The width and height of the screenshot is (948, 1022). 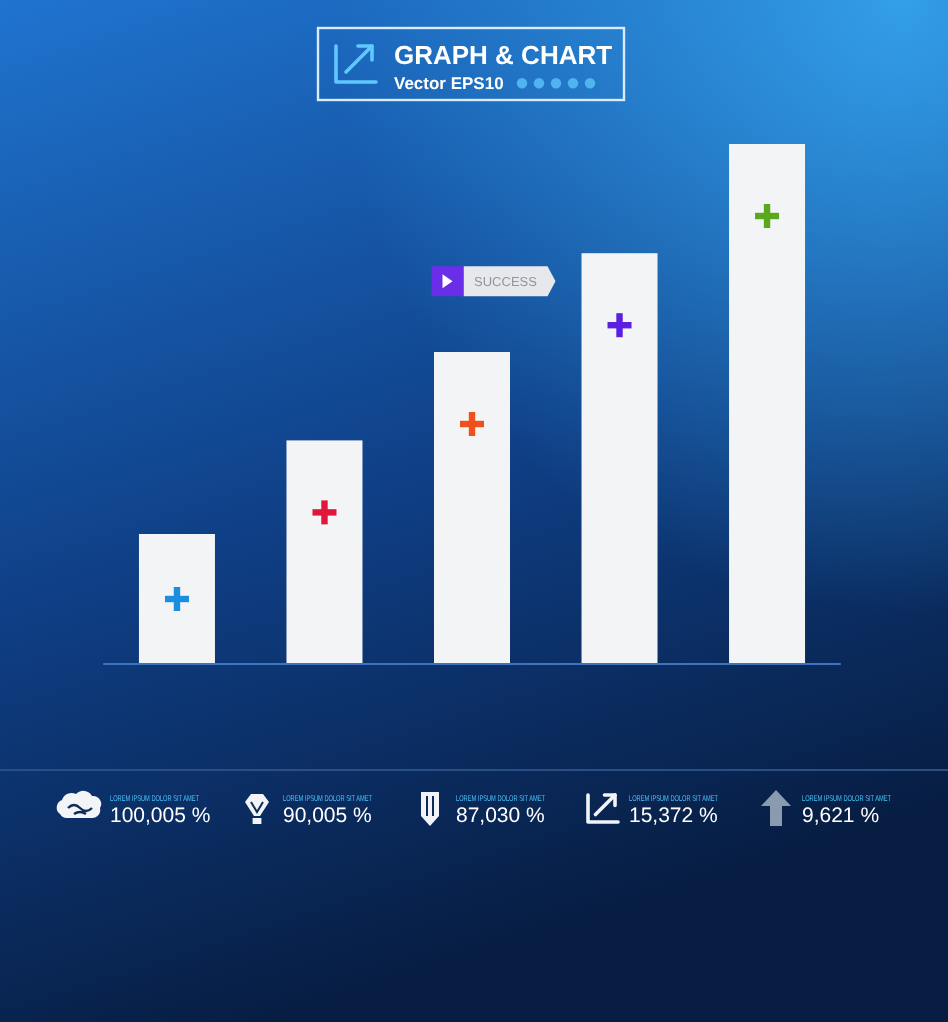 What do you see at coordinates (449, 83) in the screenshot?
I see `chart-subtitle: Vector EPS10` at bounding box center [449, 83].